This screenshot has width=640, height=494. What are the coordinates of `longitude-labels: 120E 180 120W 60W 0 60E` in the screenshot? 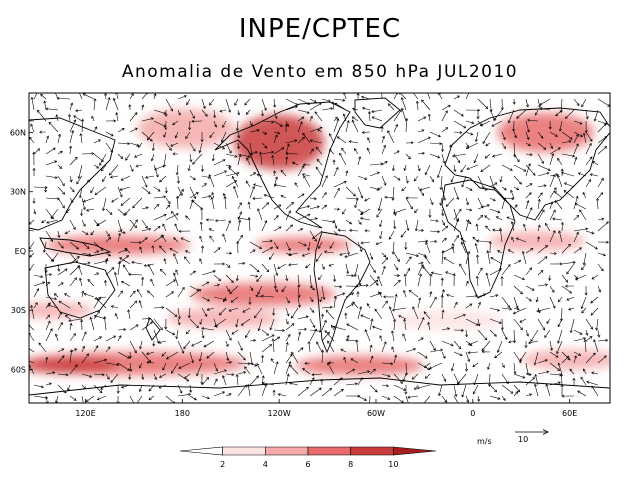 It's located at (326, 408).